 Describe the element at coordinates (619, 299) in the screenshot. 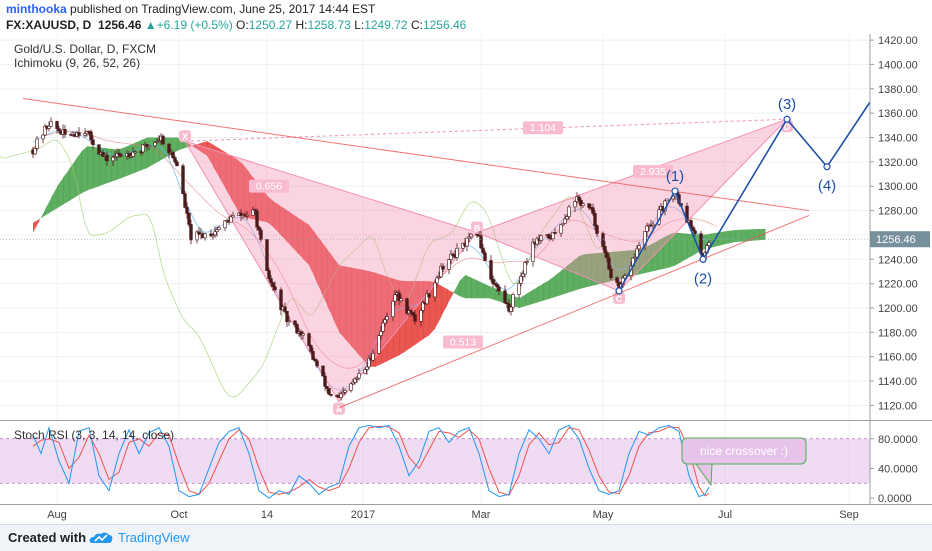

I see `pattern-point-label: C` at that location.